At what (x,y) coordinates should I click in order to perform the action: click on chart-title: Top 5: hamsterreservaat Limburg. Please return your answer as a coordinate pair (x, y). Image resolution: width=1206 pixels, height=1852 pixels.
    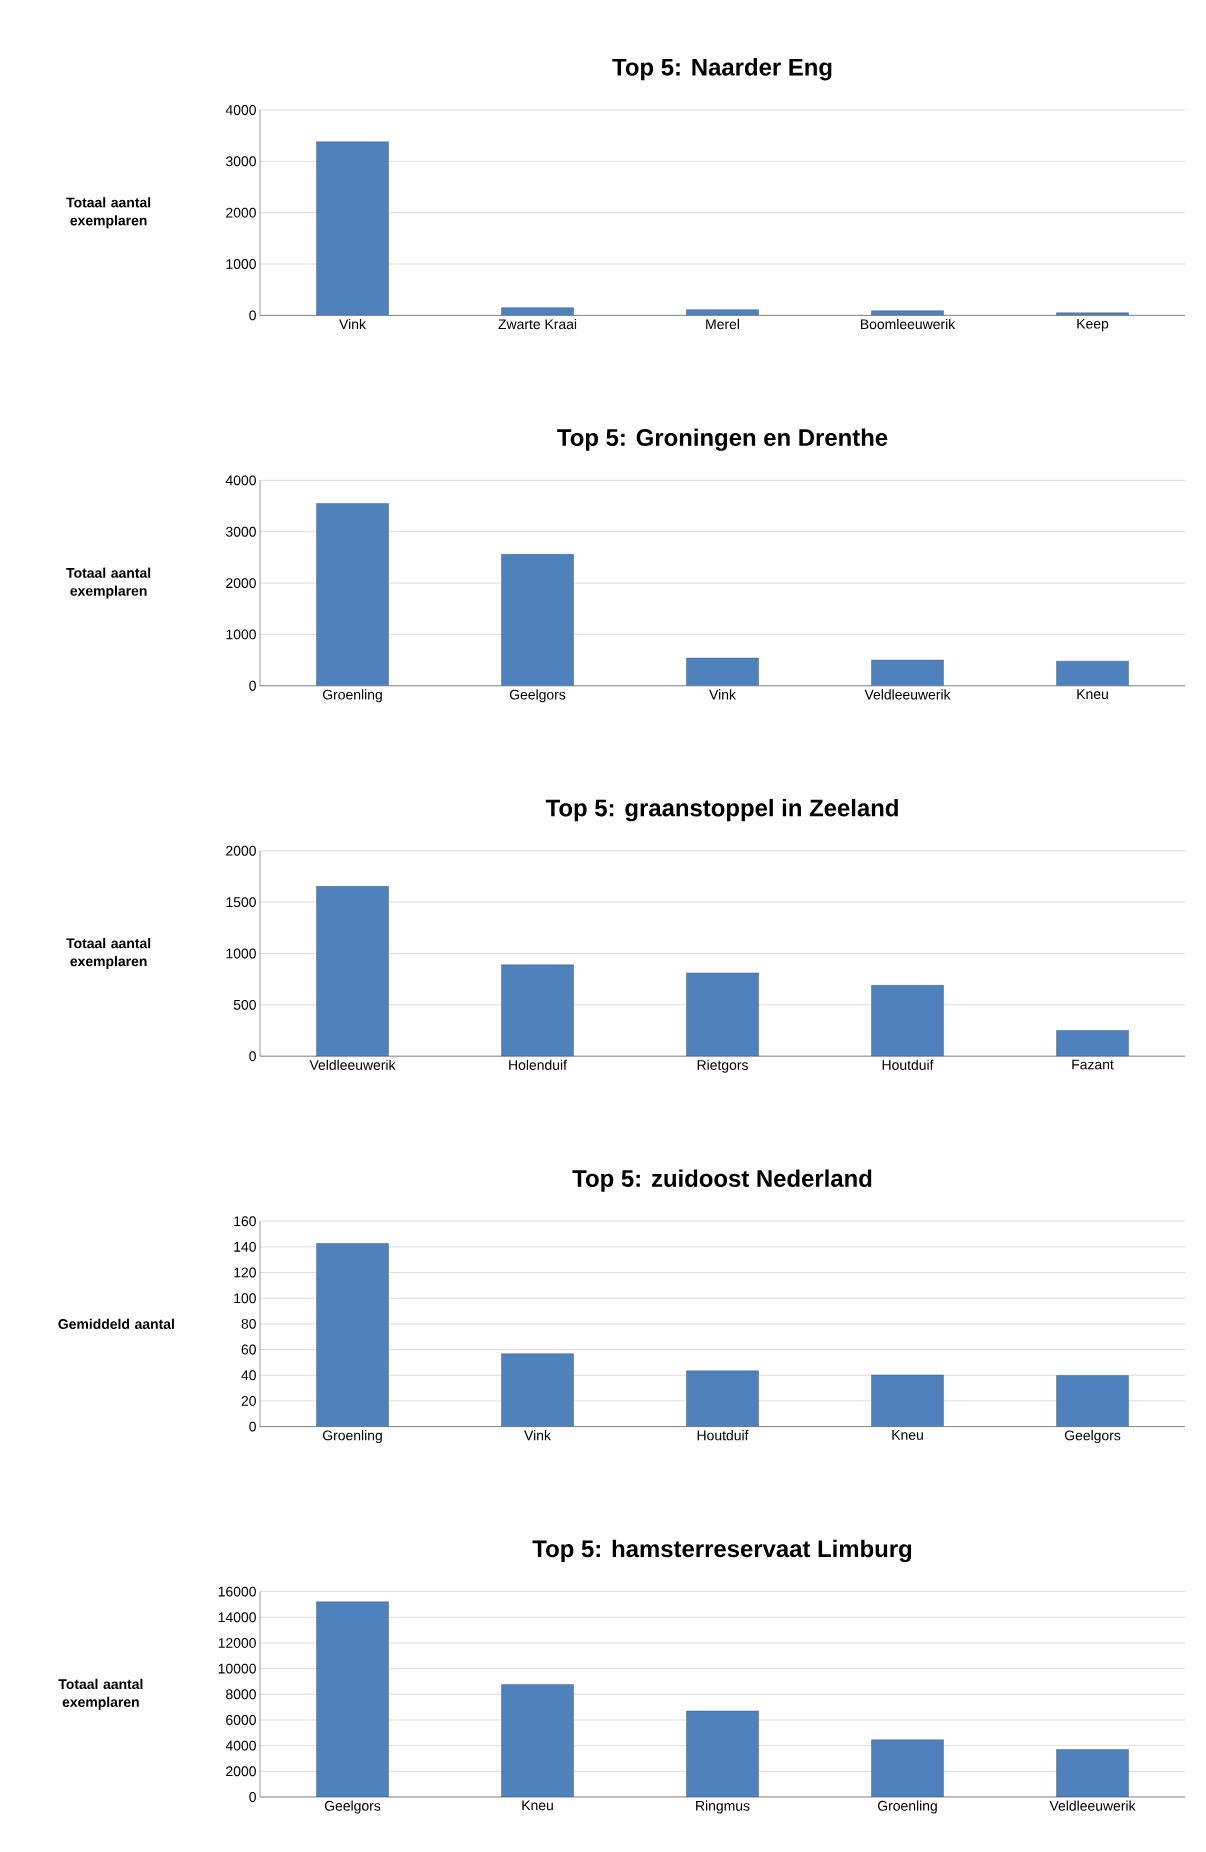
    Looking at the image, I should click on (722, 1551).